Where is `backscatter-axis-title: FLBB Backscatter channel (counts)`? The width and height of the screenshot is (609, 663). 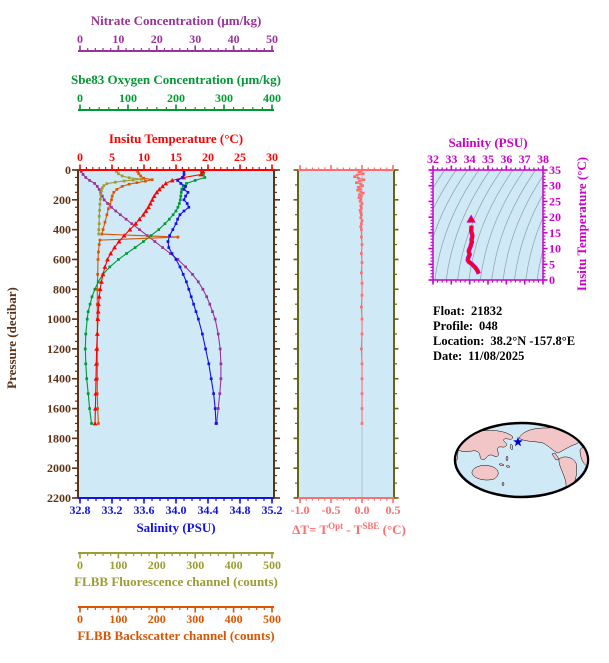 backscatter-axis-title: FLBB Backscatter channel (counts) is located at coordinates (175, 635).